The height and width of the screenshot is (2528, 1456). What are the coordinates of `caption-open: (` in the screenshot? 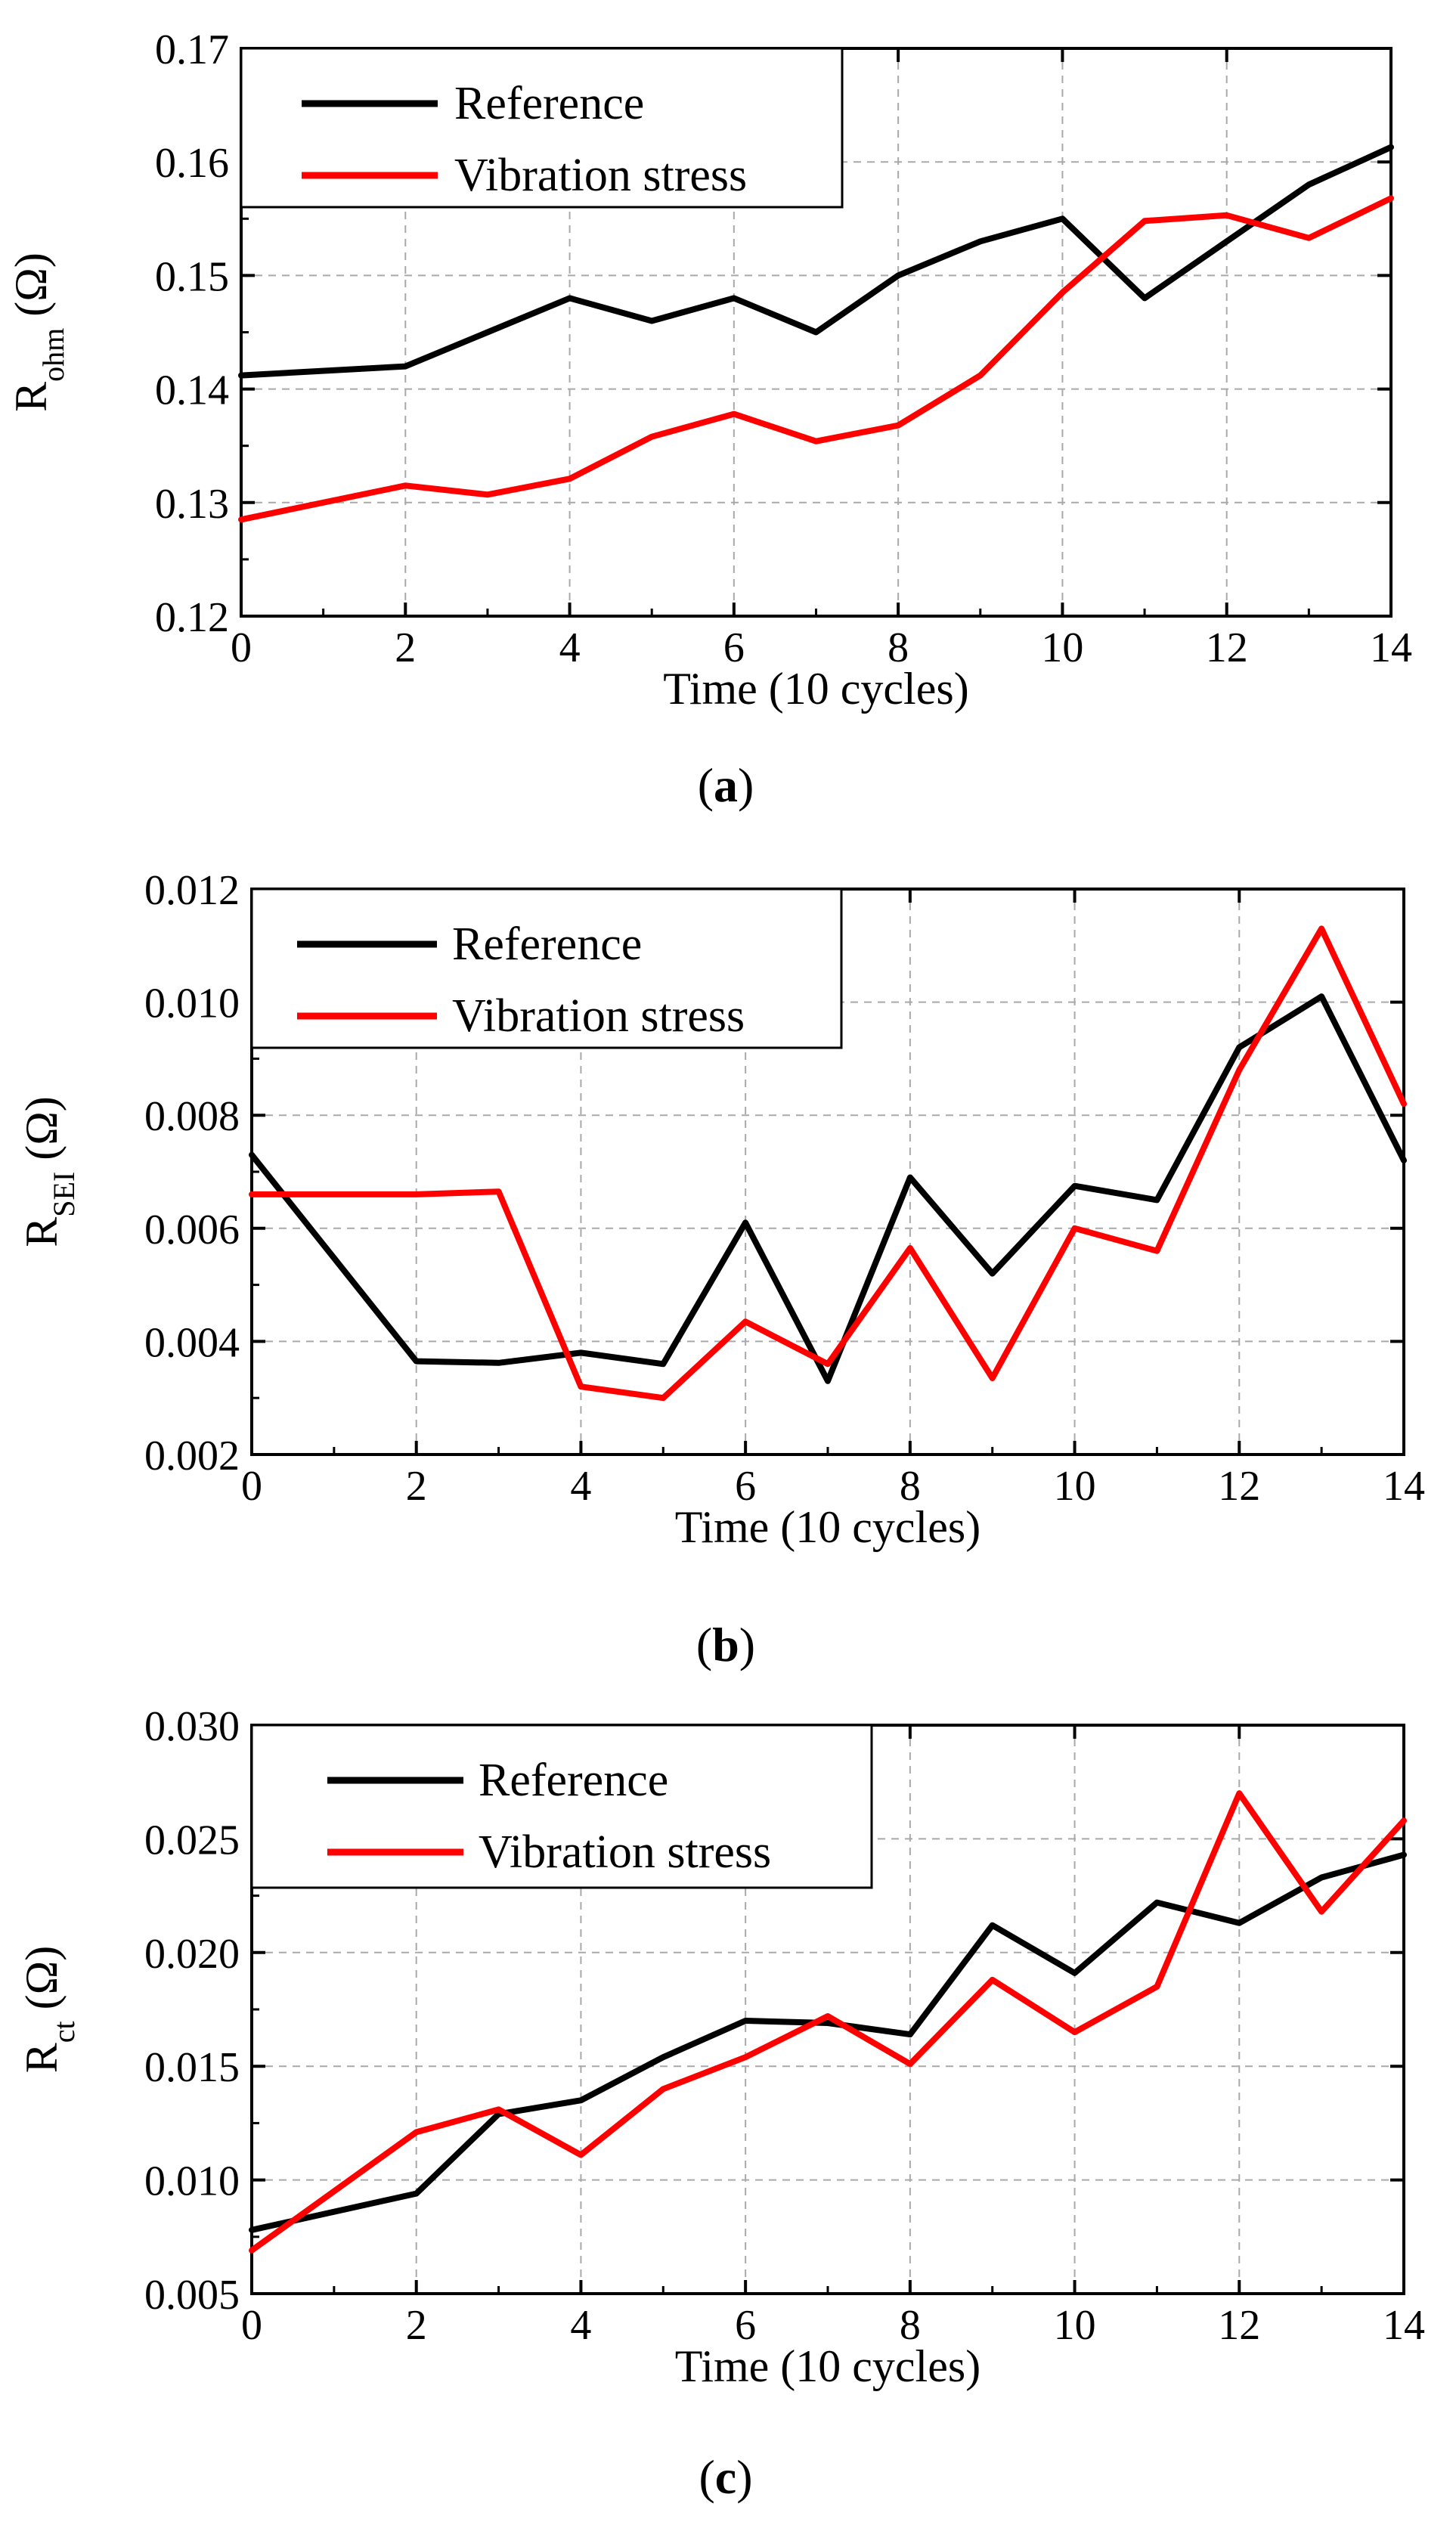 It's located at (706, 2477).